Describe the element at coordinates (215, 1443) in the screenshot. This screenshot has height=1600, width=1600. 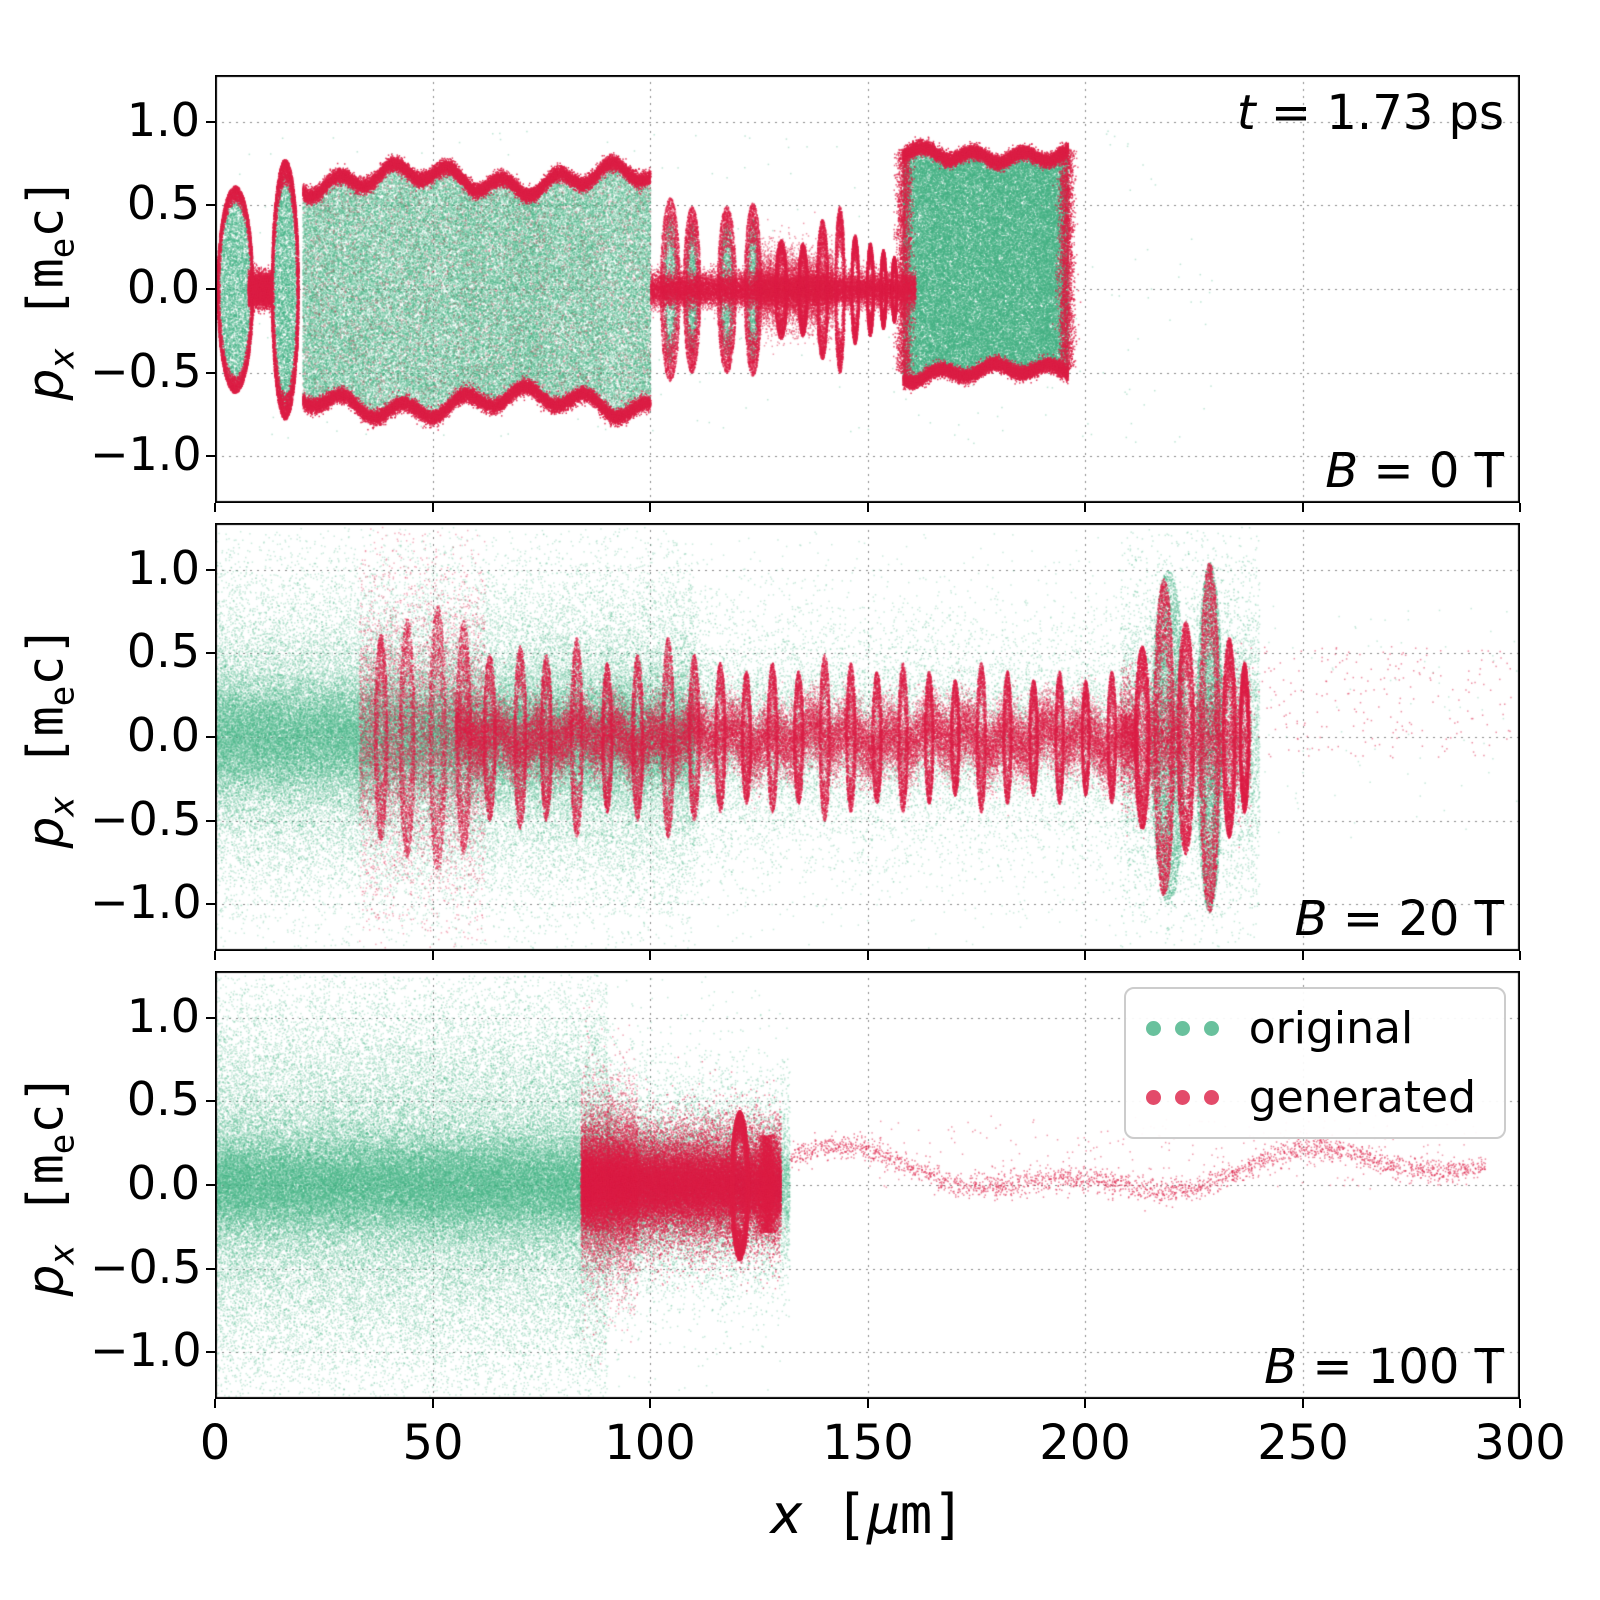
I see `x-tick-label: 0` at that location.